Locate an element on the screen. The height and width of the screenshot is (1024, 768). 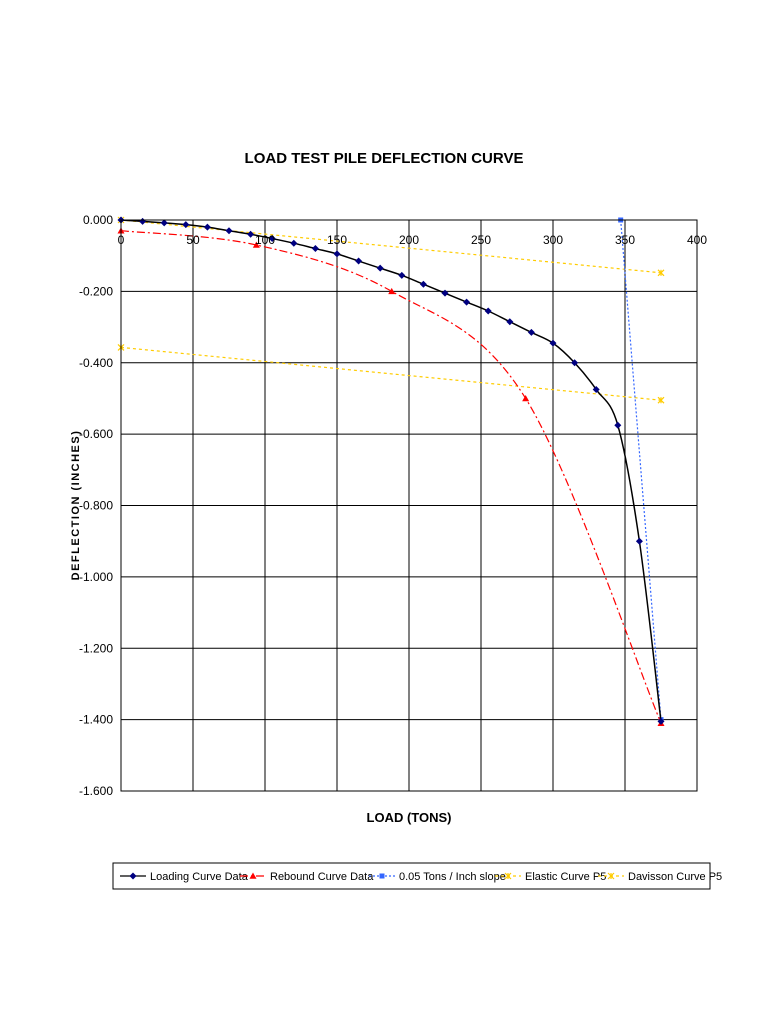
legend-entry: 0.05 Tons / Inch slope is located at coordinates (437, 877).